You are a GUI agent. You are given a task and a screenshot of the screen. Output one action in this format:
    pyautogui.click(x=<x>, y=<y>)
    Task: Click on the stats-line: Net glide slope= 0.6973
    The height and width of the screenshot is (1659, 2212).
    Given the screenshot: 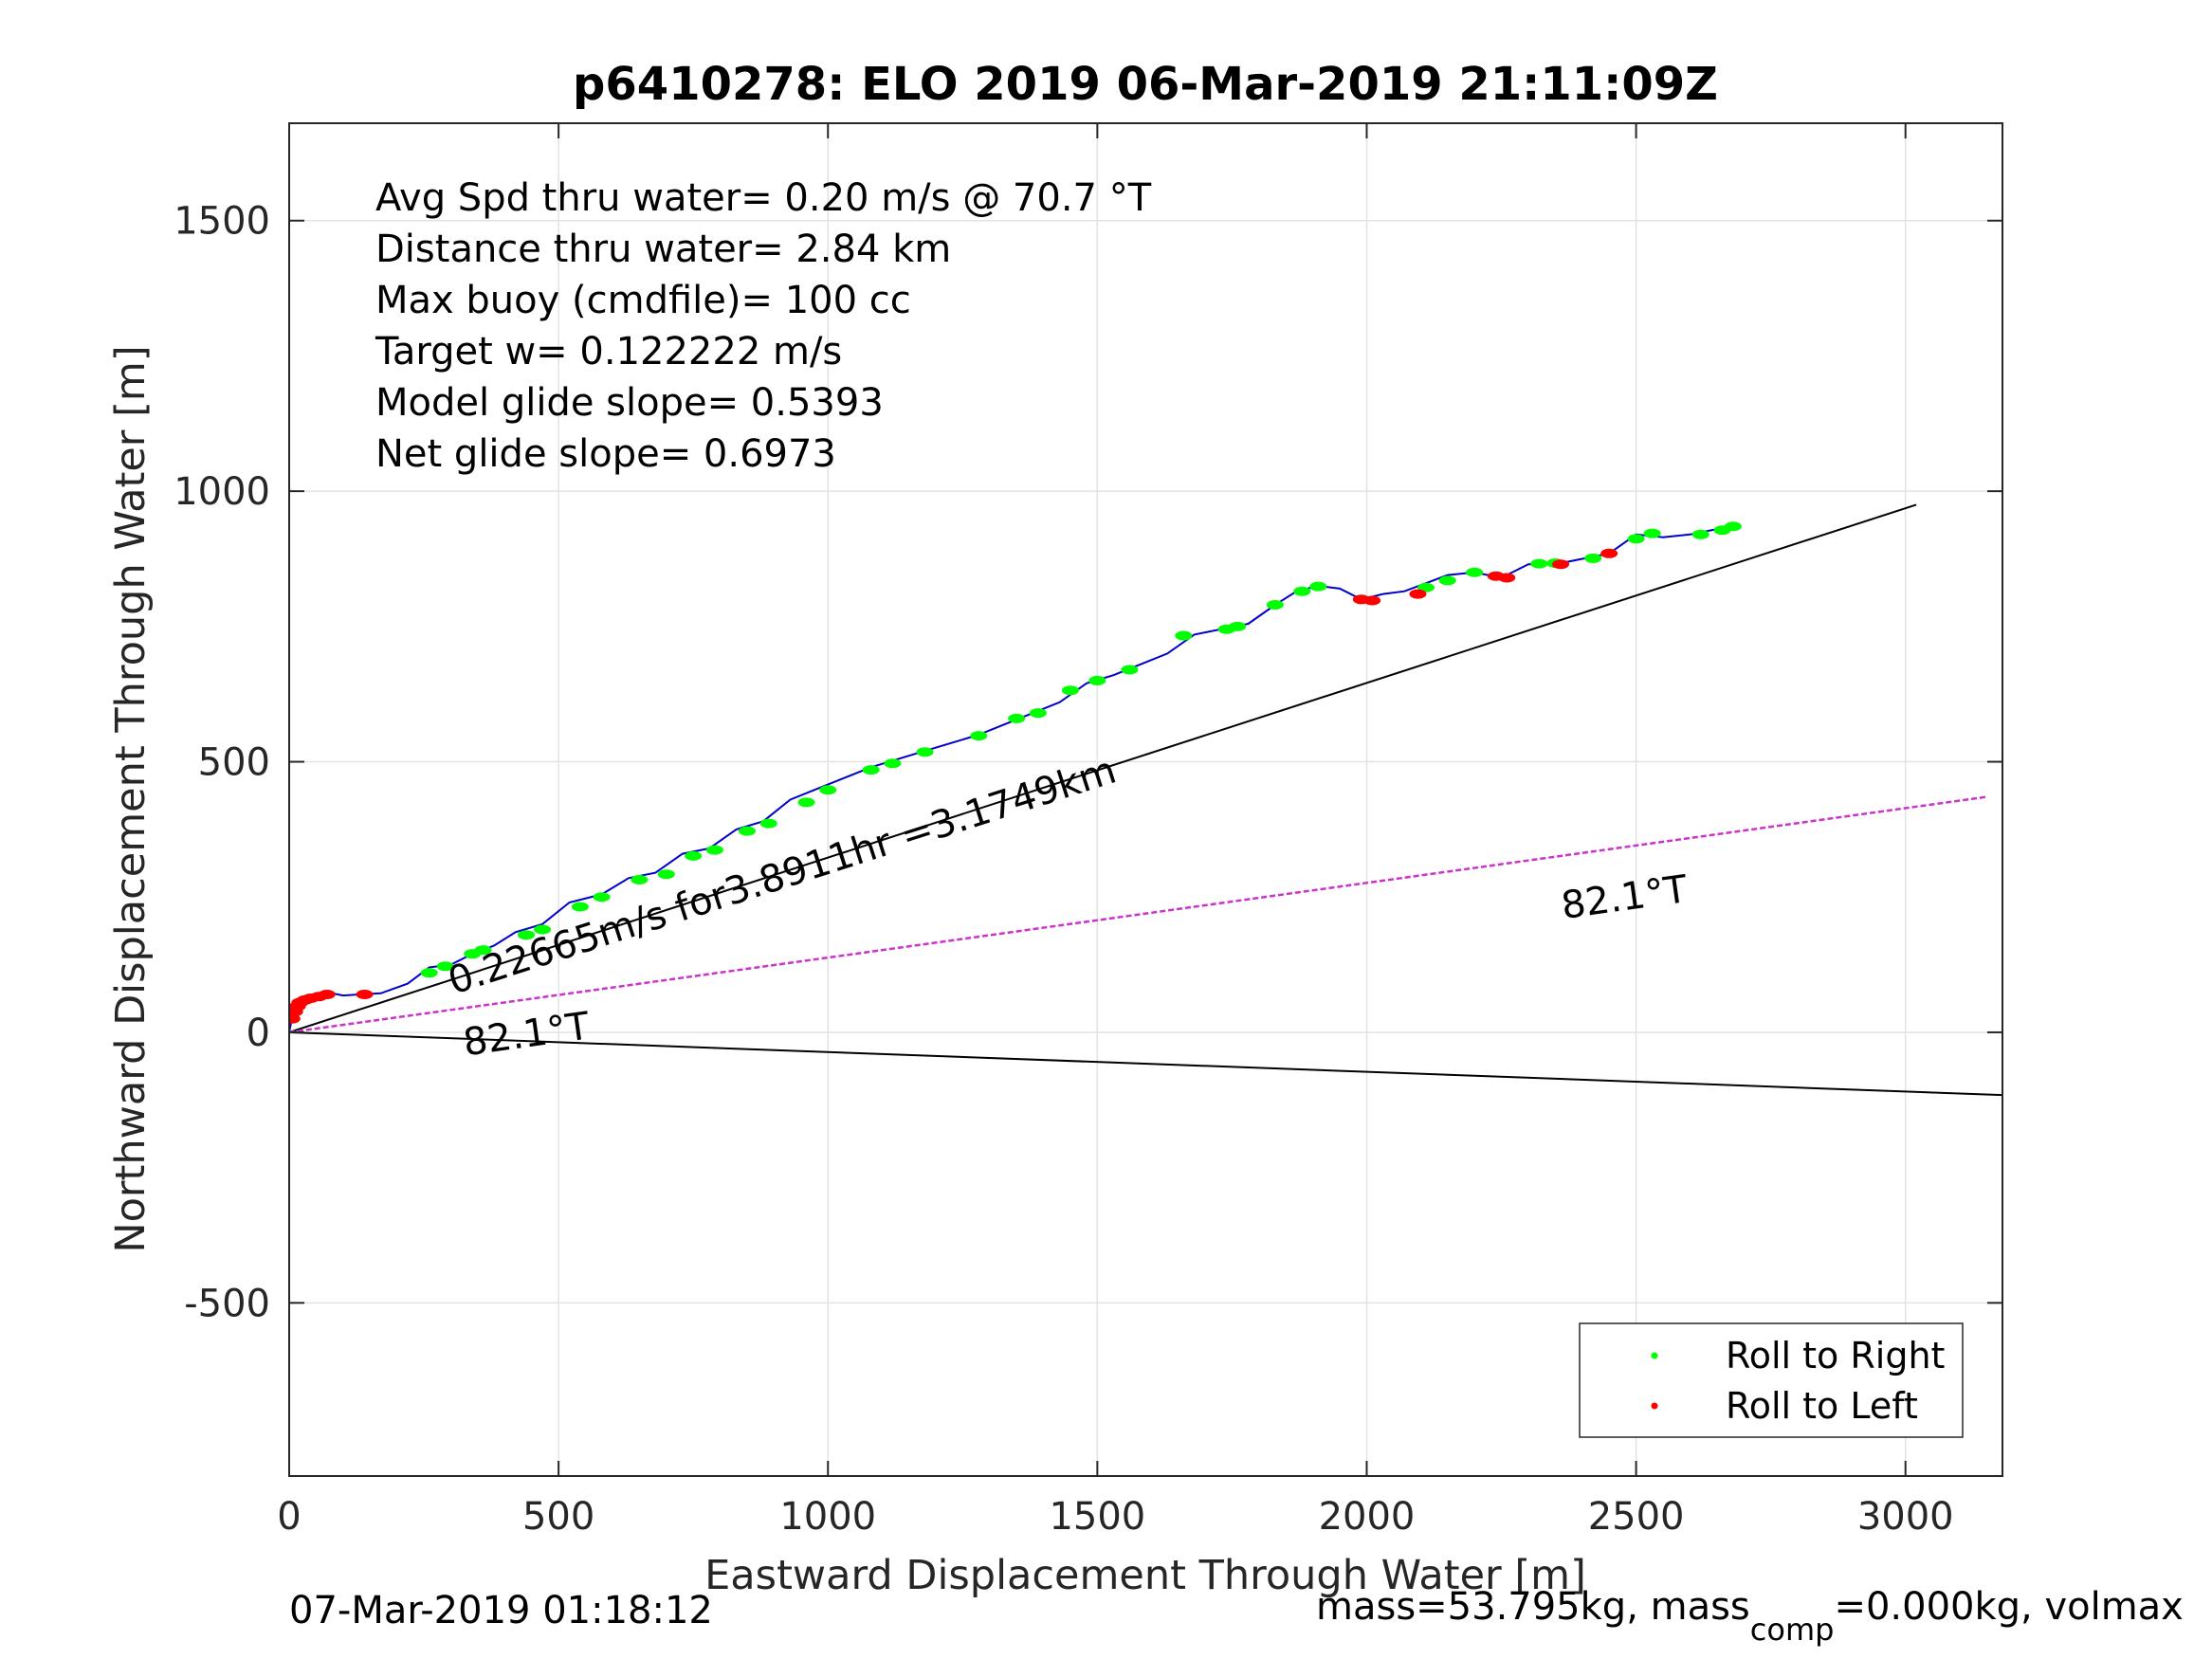 What is the action you would take?
    pyautogui.click(x=605, y=454)
    